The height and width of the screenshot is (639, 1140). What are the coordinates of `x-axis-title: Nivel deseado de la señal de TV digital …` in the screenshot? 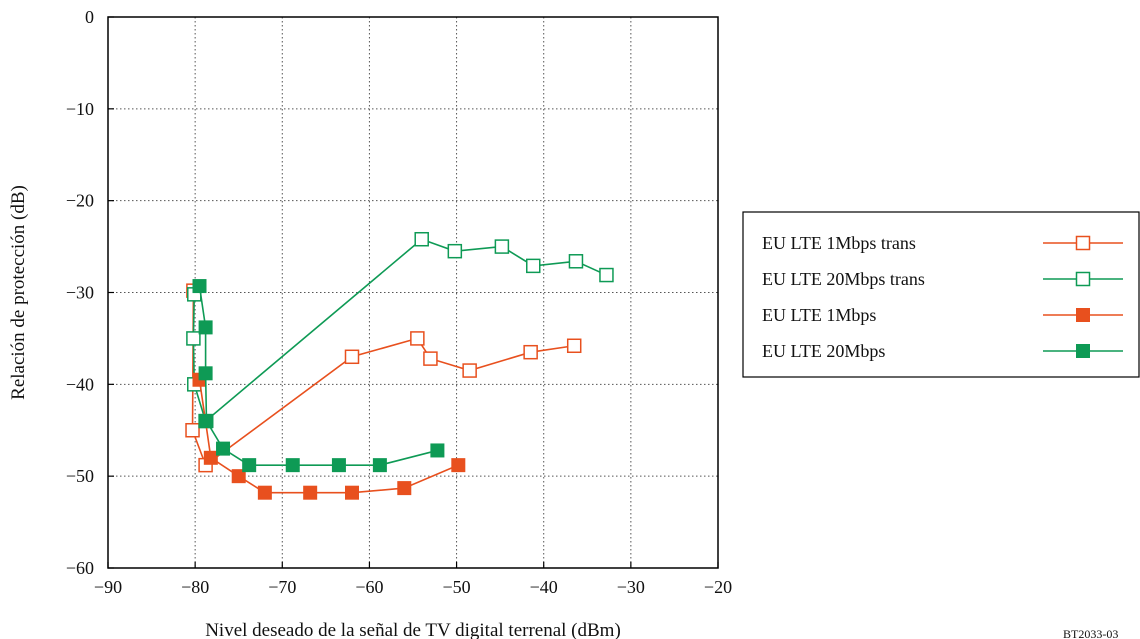 It's located at (413, 629).